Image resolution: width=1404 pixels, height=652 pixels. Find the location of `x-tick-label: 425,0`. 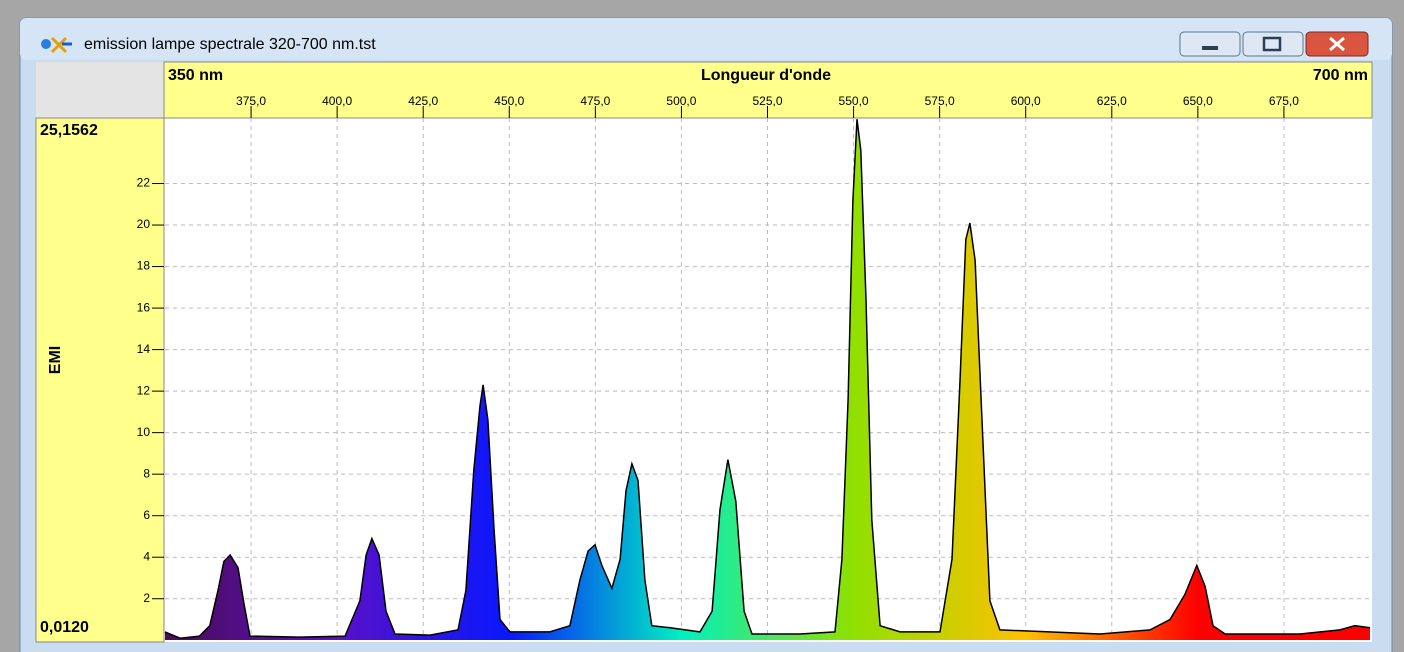

x-tick-label: 425,0 is located at coordinates (423, 101).